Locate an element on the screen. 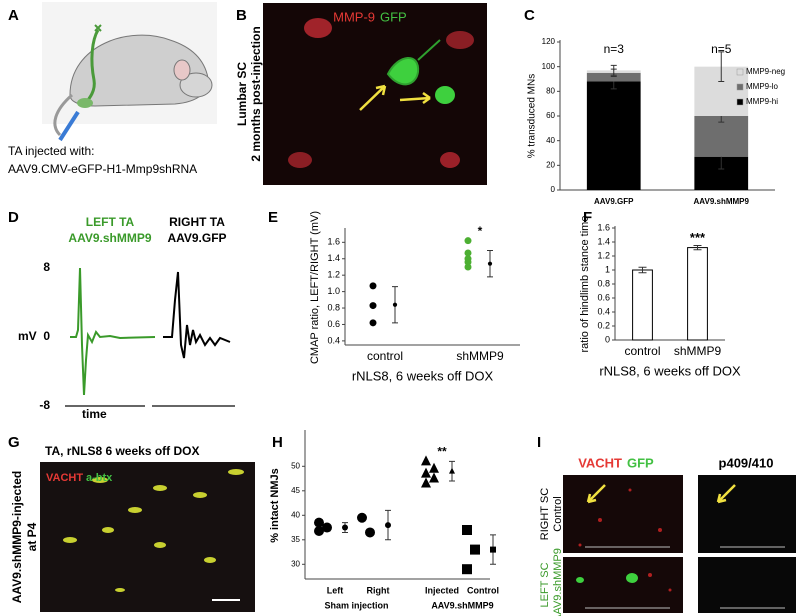 Image resolution: width=800 pixels, height=616 pixels. micrograph-b is located at coordinates (375, 94).